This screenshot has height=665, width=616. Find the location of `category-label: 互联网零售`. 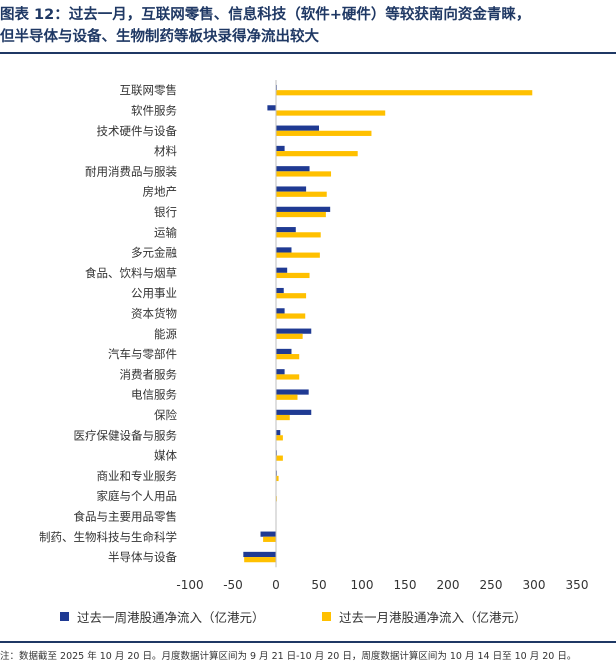

category-label: 互联网零售 is located at coordinates (149, 90).